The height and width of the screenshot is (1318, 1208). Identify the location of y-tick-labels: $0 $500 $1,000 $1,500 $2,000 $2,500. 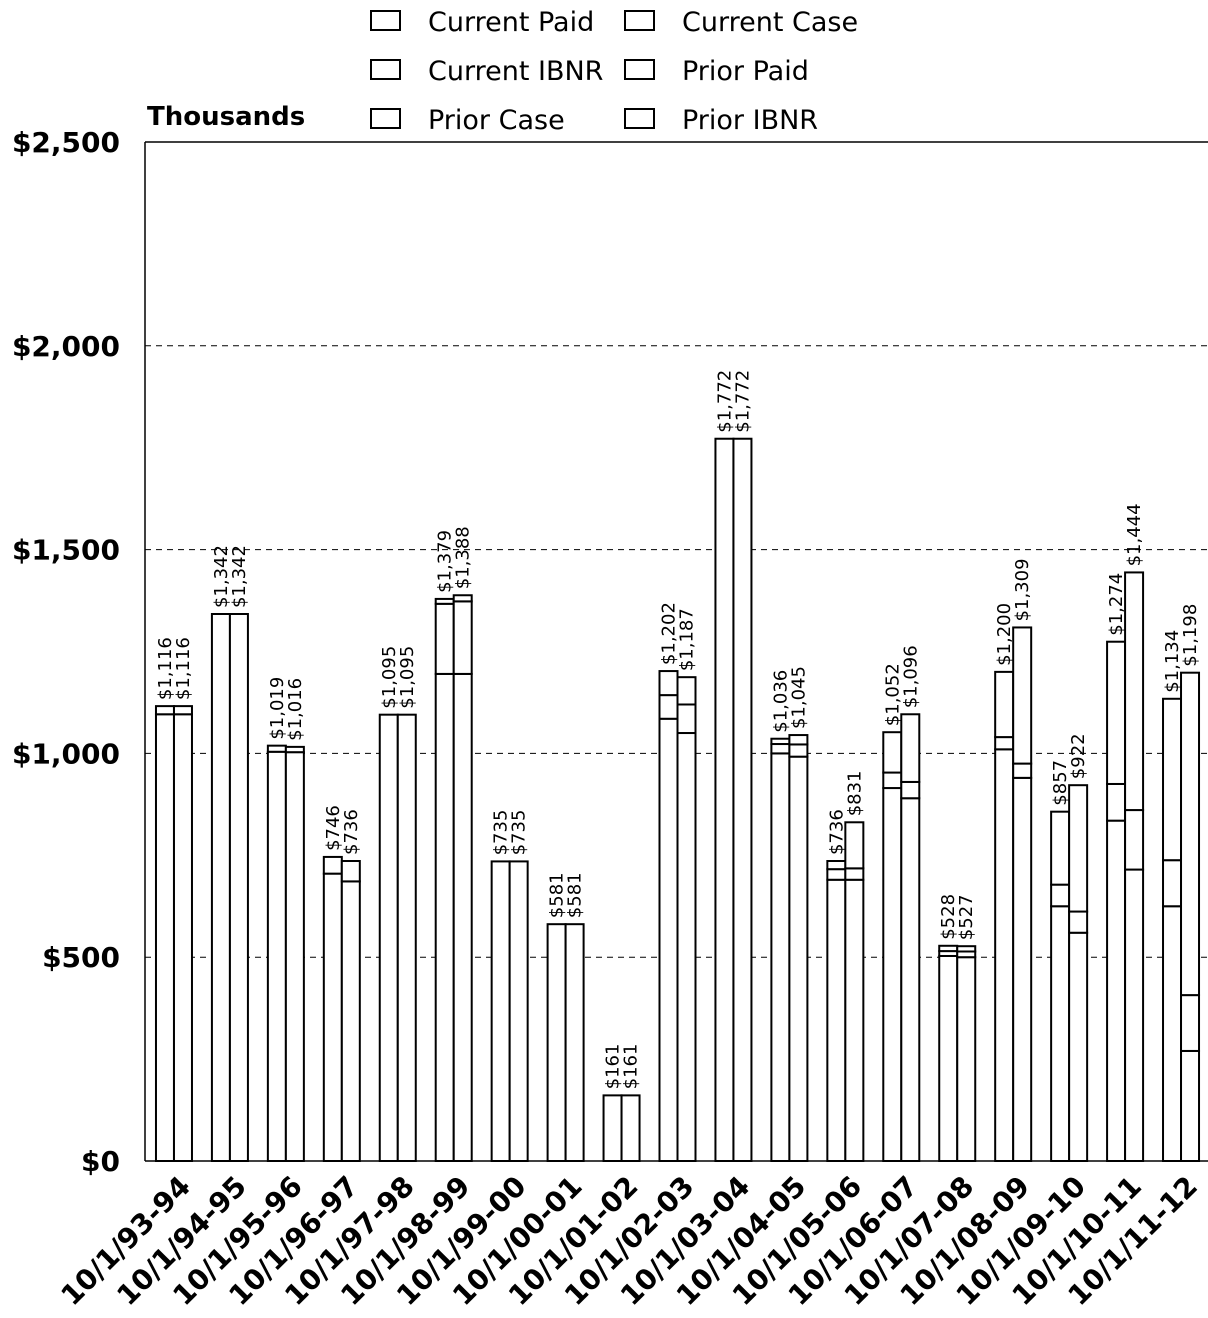
(66, 652).